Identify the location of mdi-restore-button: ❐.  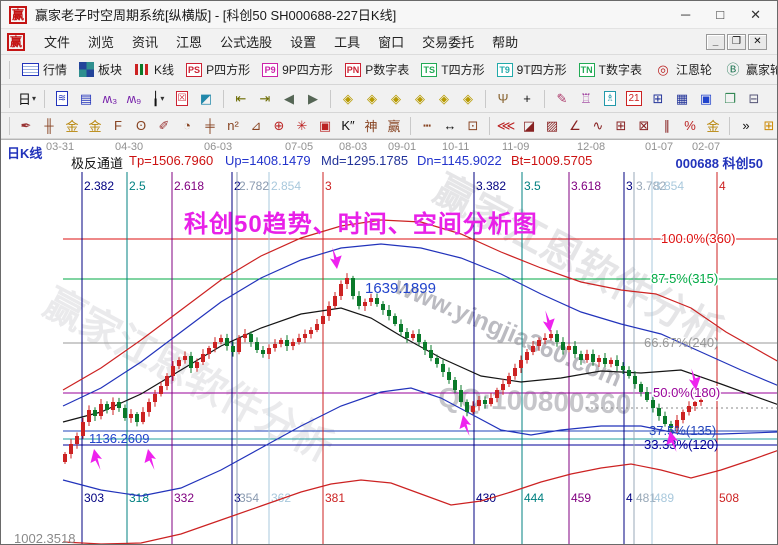
(736, 41).